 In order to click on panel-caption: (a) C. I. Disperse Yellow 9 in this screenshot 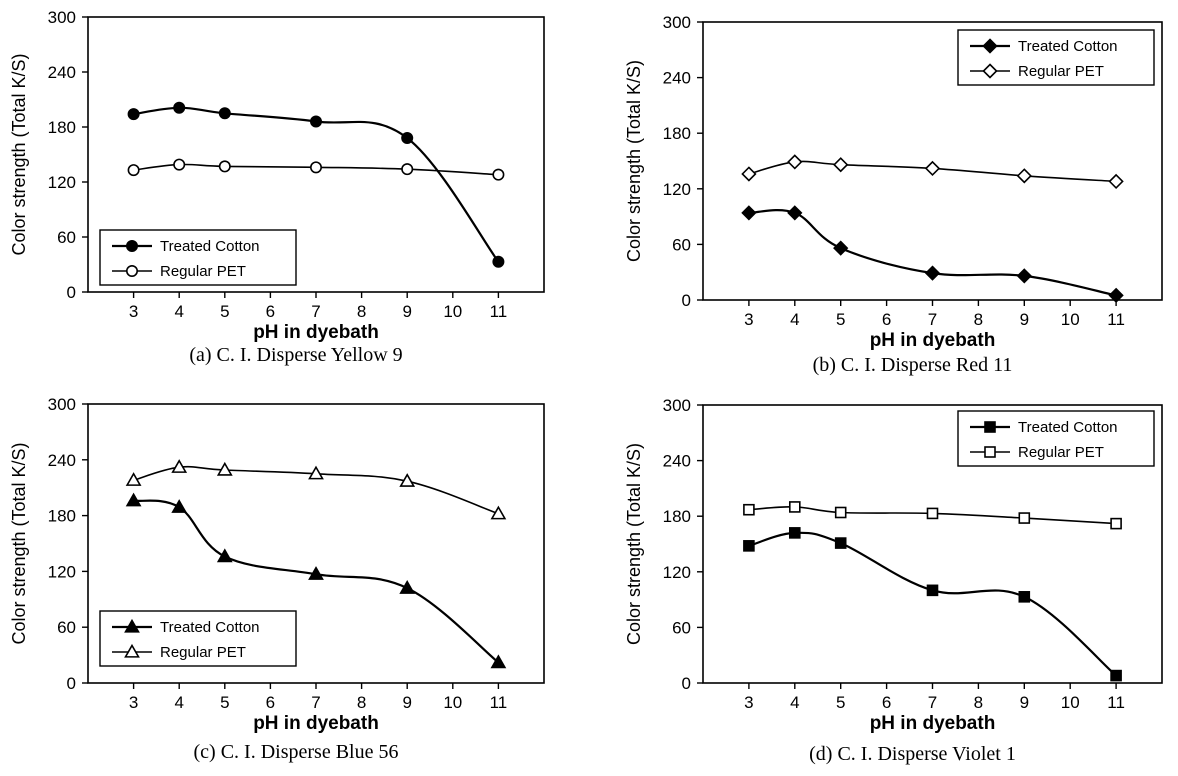, I will do `click(295, 355)`.